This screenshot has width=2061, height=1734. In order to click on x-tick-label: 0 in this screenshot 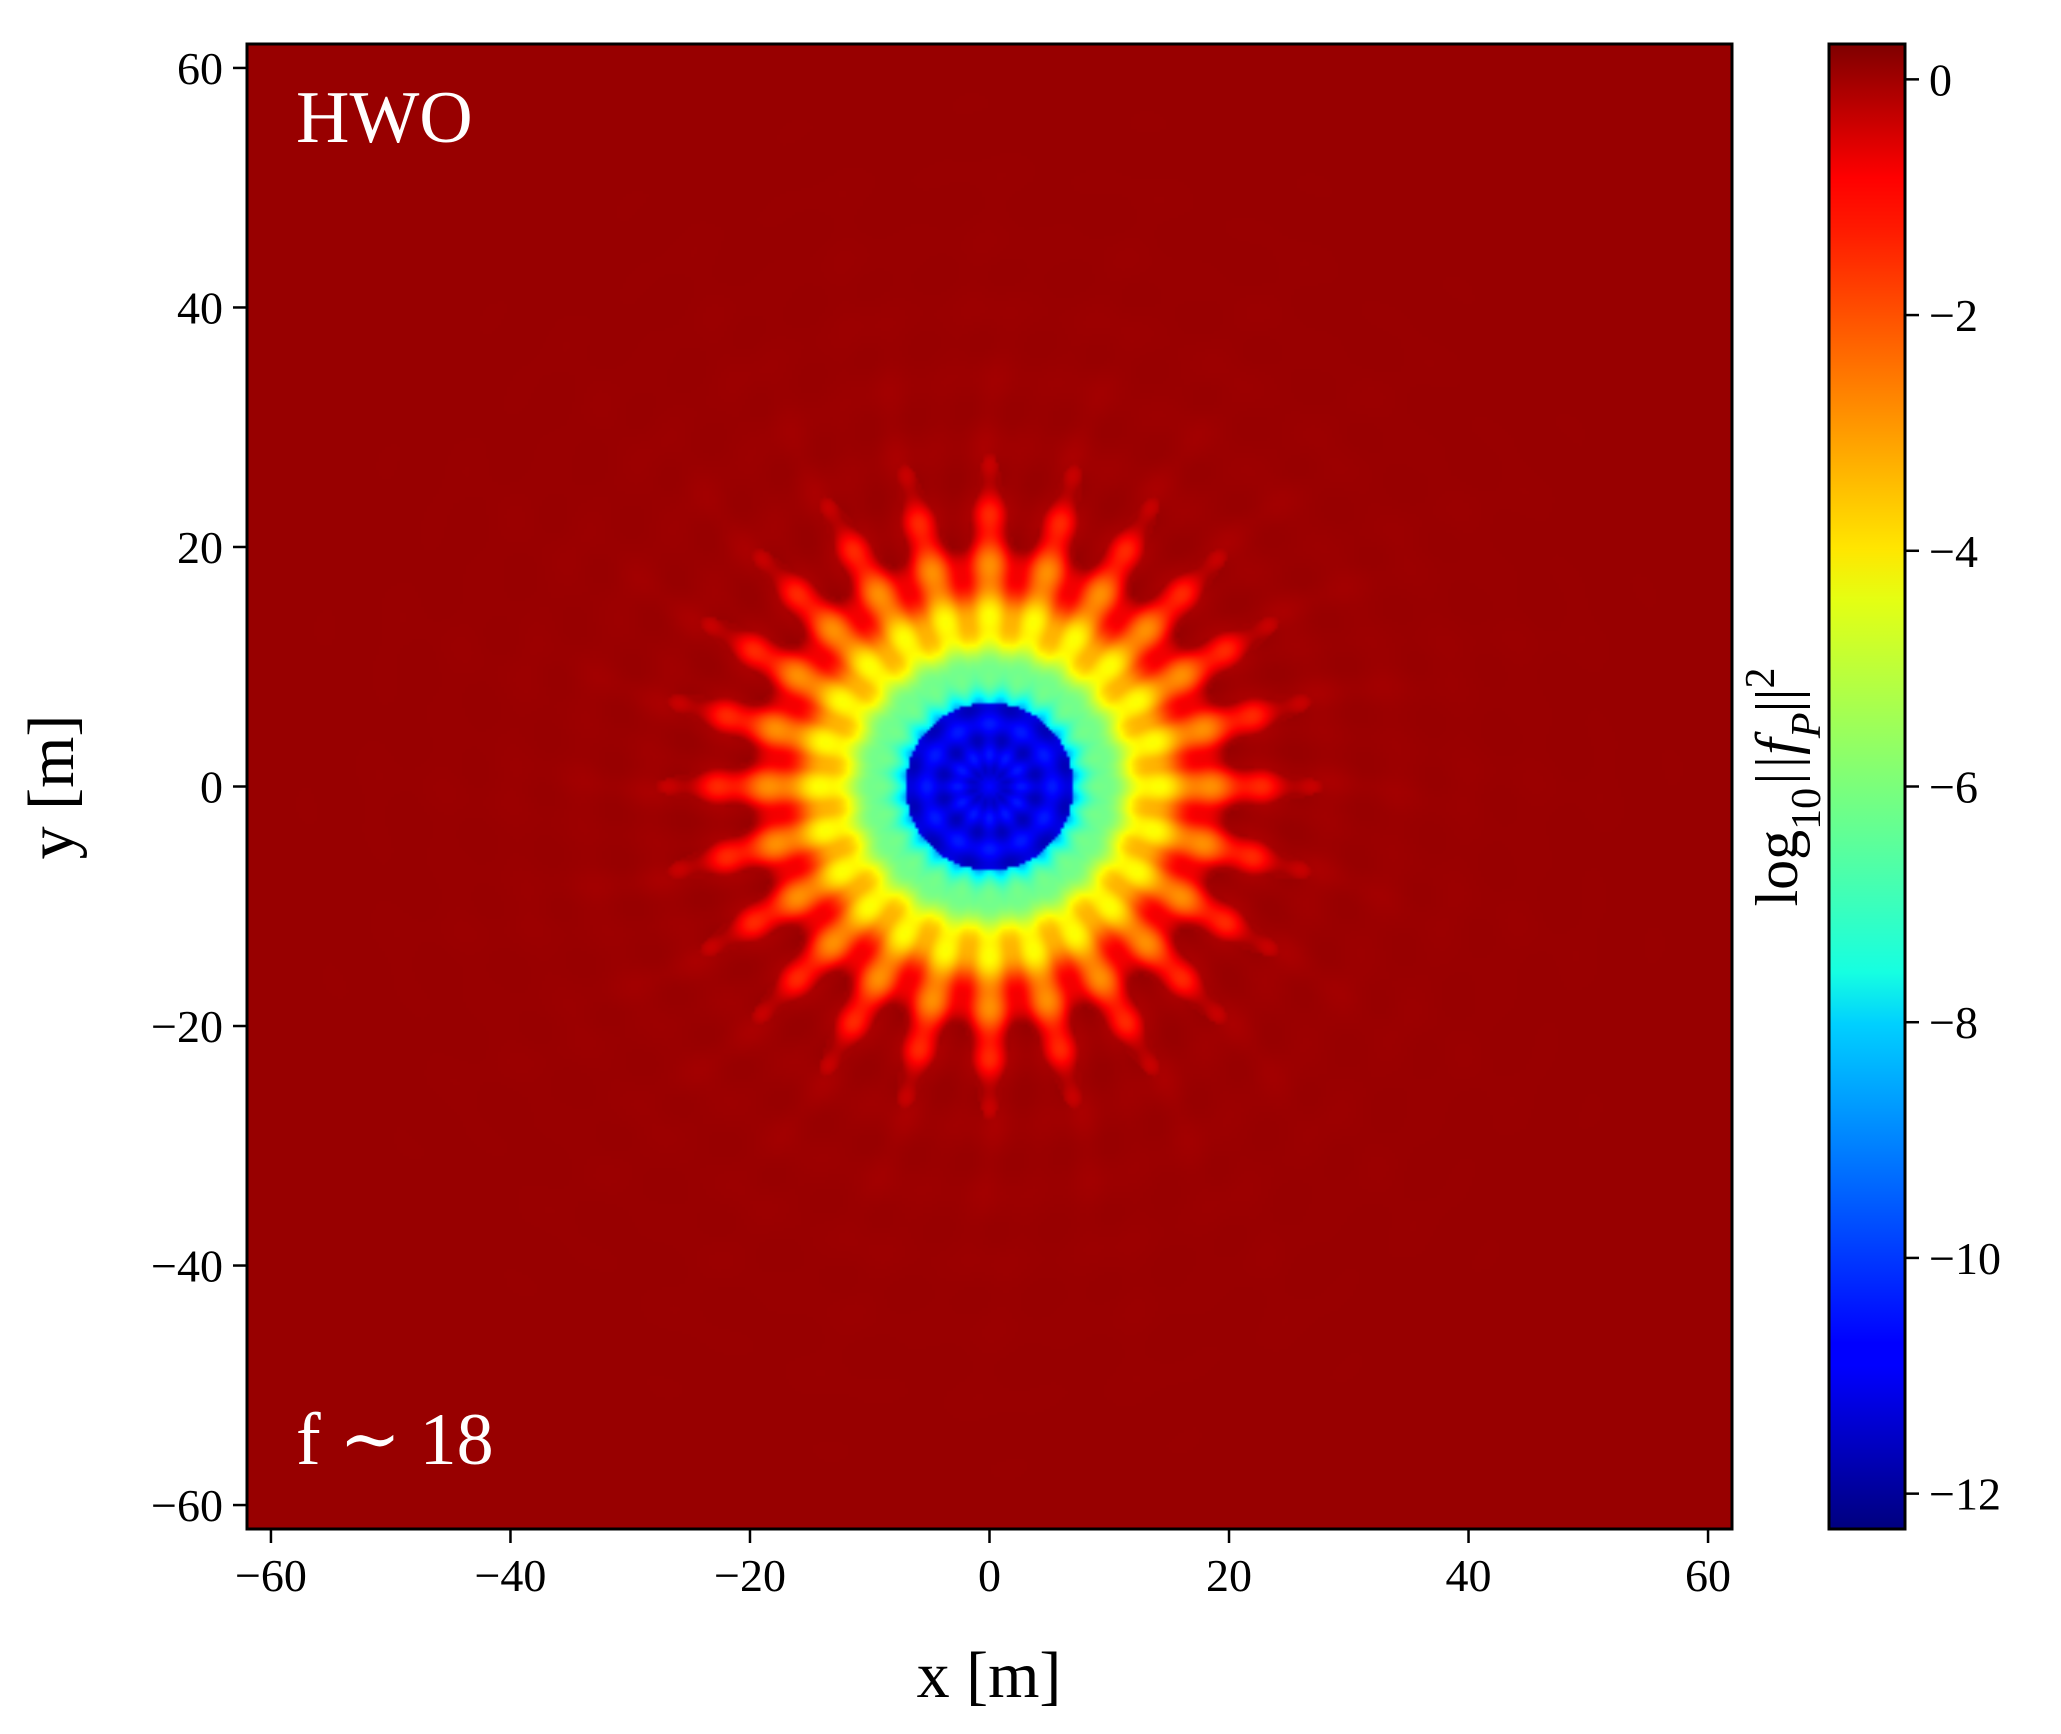, I will do `click(989, 1575)`.